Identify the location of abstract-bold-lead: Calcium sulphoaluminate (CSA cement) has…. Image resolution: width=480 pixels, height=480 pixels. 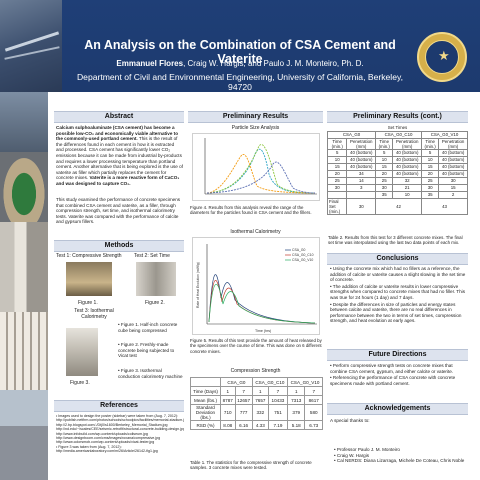
(117, 133).